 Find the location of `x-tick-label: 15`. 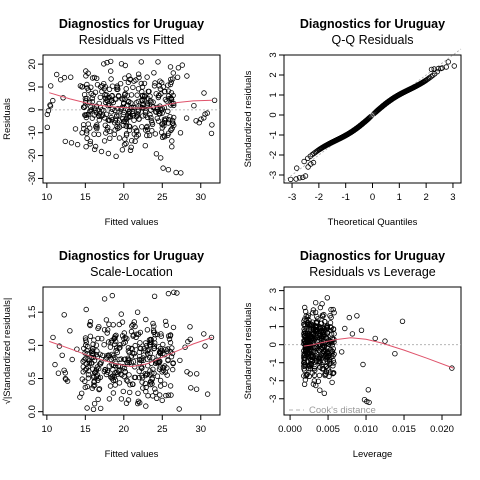

x-tick-label: 15 is located at coordinates (85, 429).